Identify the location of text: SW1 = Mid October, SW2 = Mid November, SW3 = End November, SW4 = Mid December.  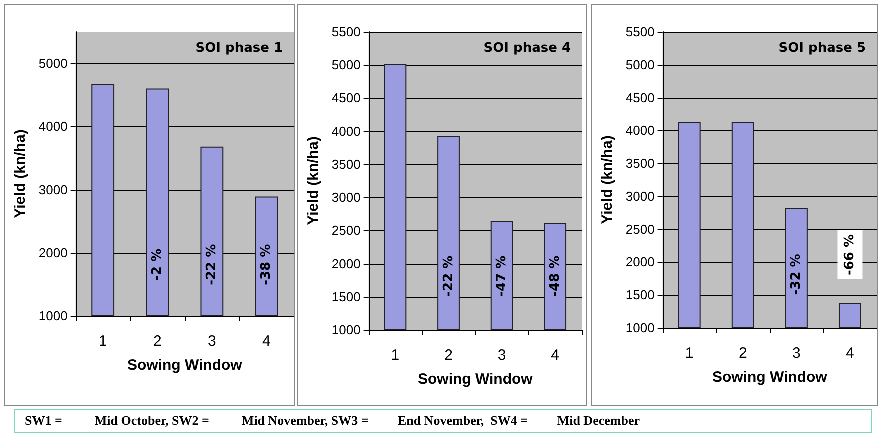
(443, 421).